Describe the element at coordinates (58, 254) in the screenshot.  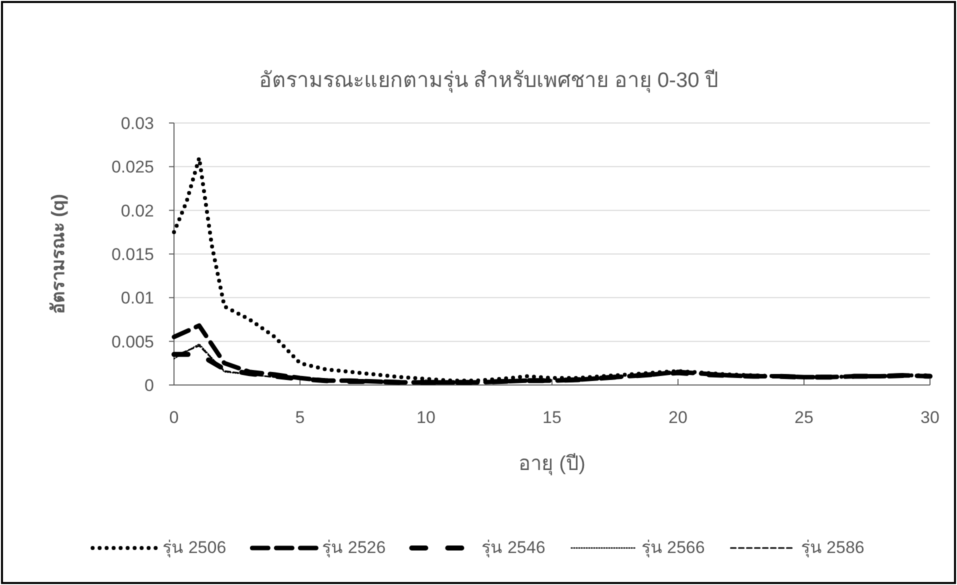
I see `y-axis-title: อัตรามรณะ (q)` at that location.